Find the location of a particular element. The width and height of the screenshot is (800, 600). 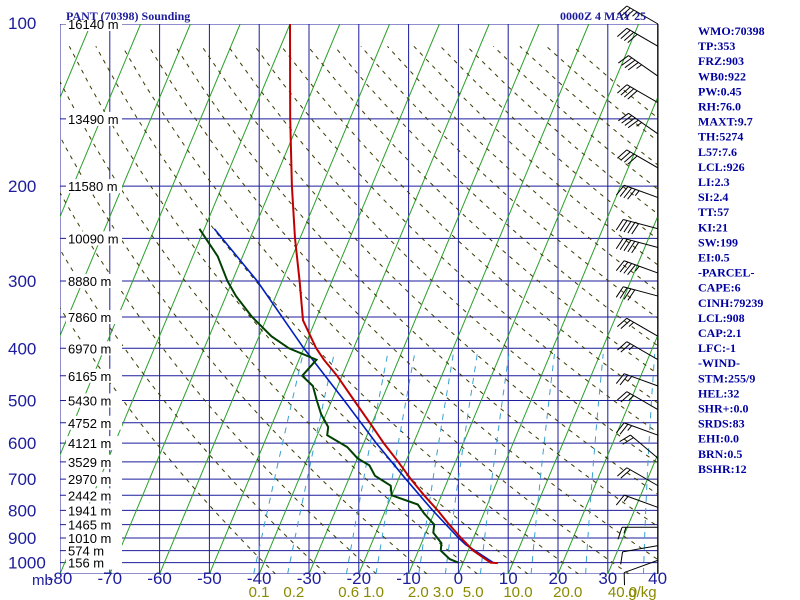

index-item: HEL:32 is located at coordinates (718, 393).